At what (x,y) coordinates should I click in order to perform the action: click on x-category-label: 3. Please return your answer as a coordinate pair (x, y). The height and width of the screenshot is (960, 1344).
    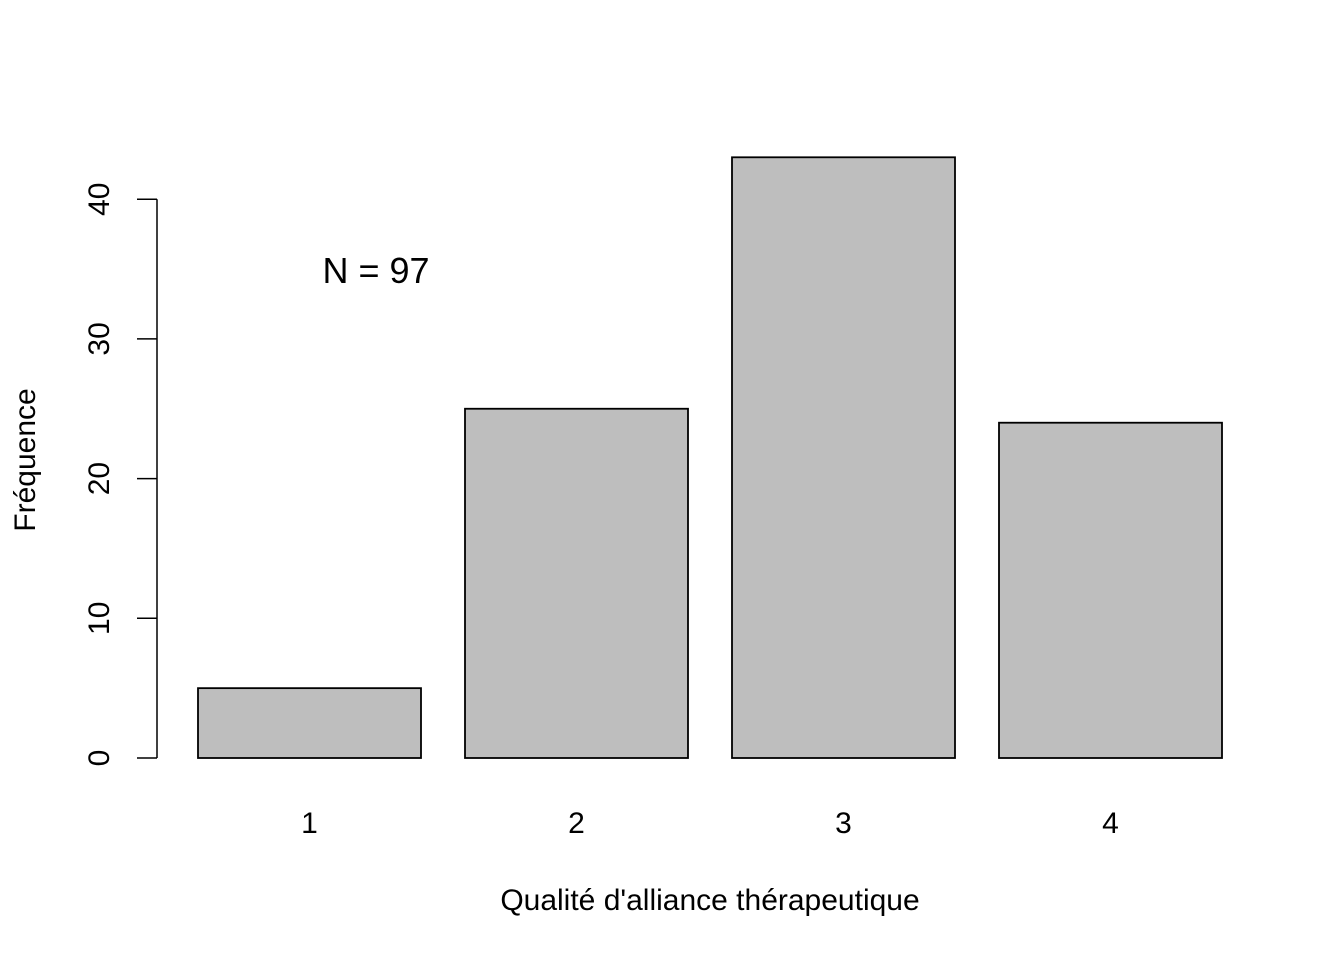
    Looking at the image, I should click on (843, 823).